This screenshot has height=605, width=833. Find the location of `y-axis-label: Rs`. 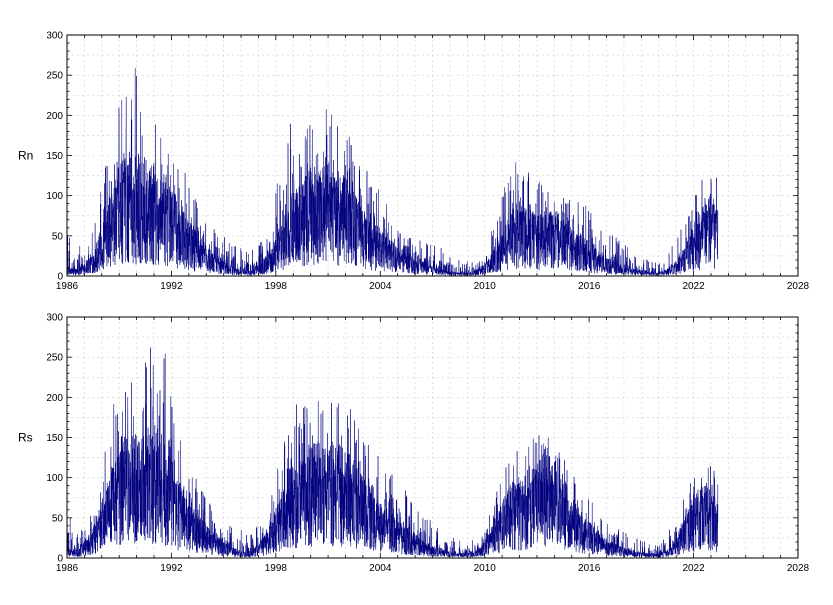

y-axis-label: Rs is located at coordinates (25, 438).